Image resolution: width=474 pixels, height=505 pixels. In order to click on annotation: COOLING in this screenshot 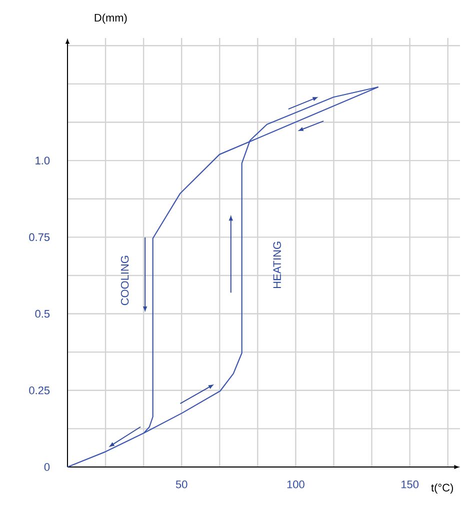, I will do `click(124, 281)`.